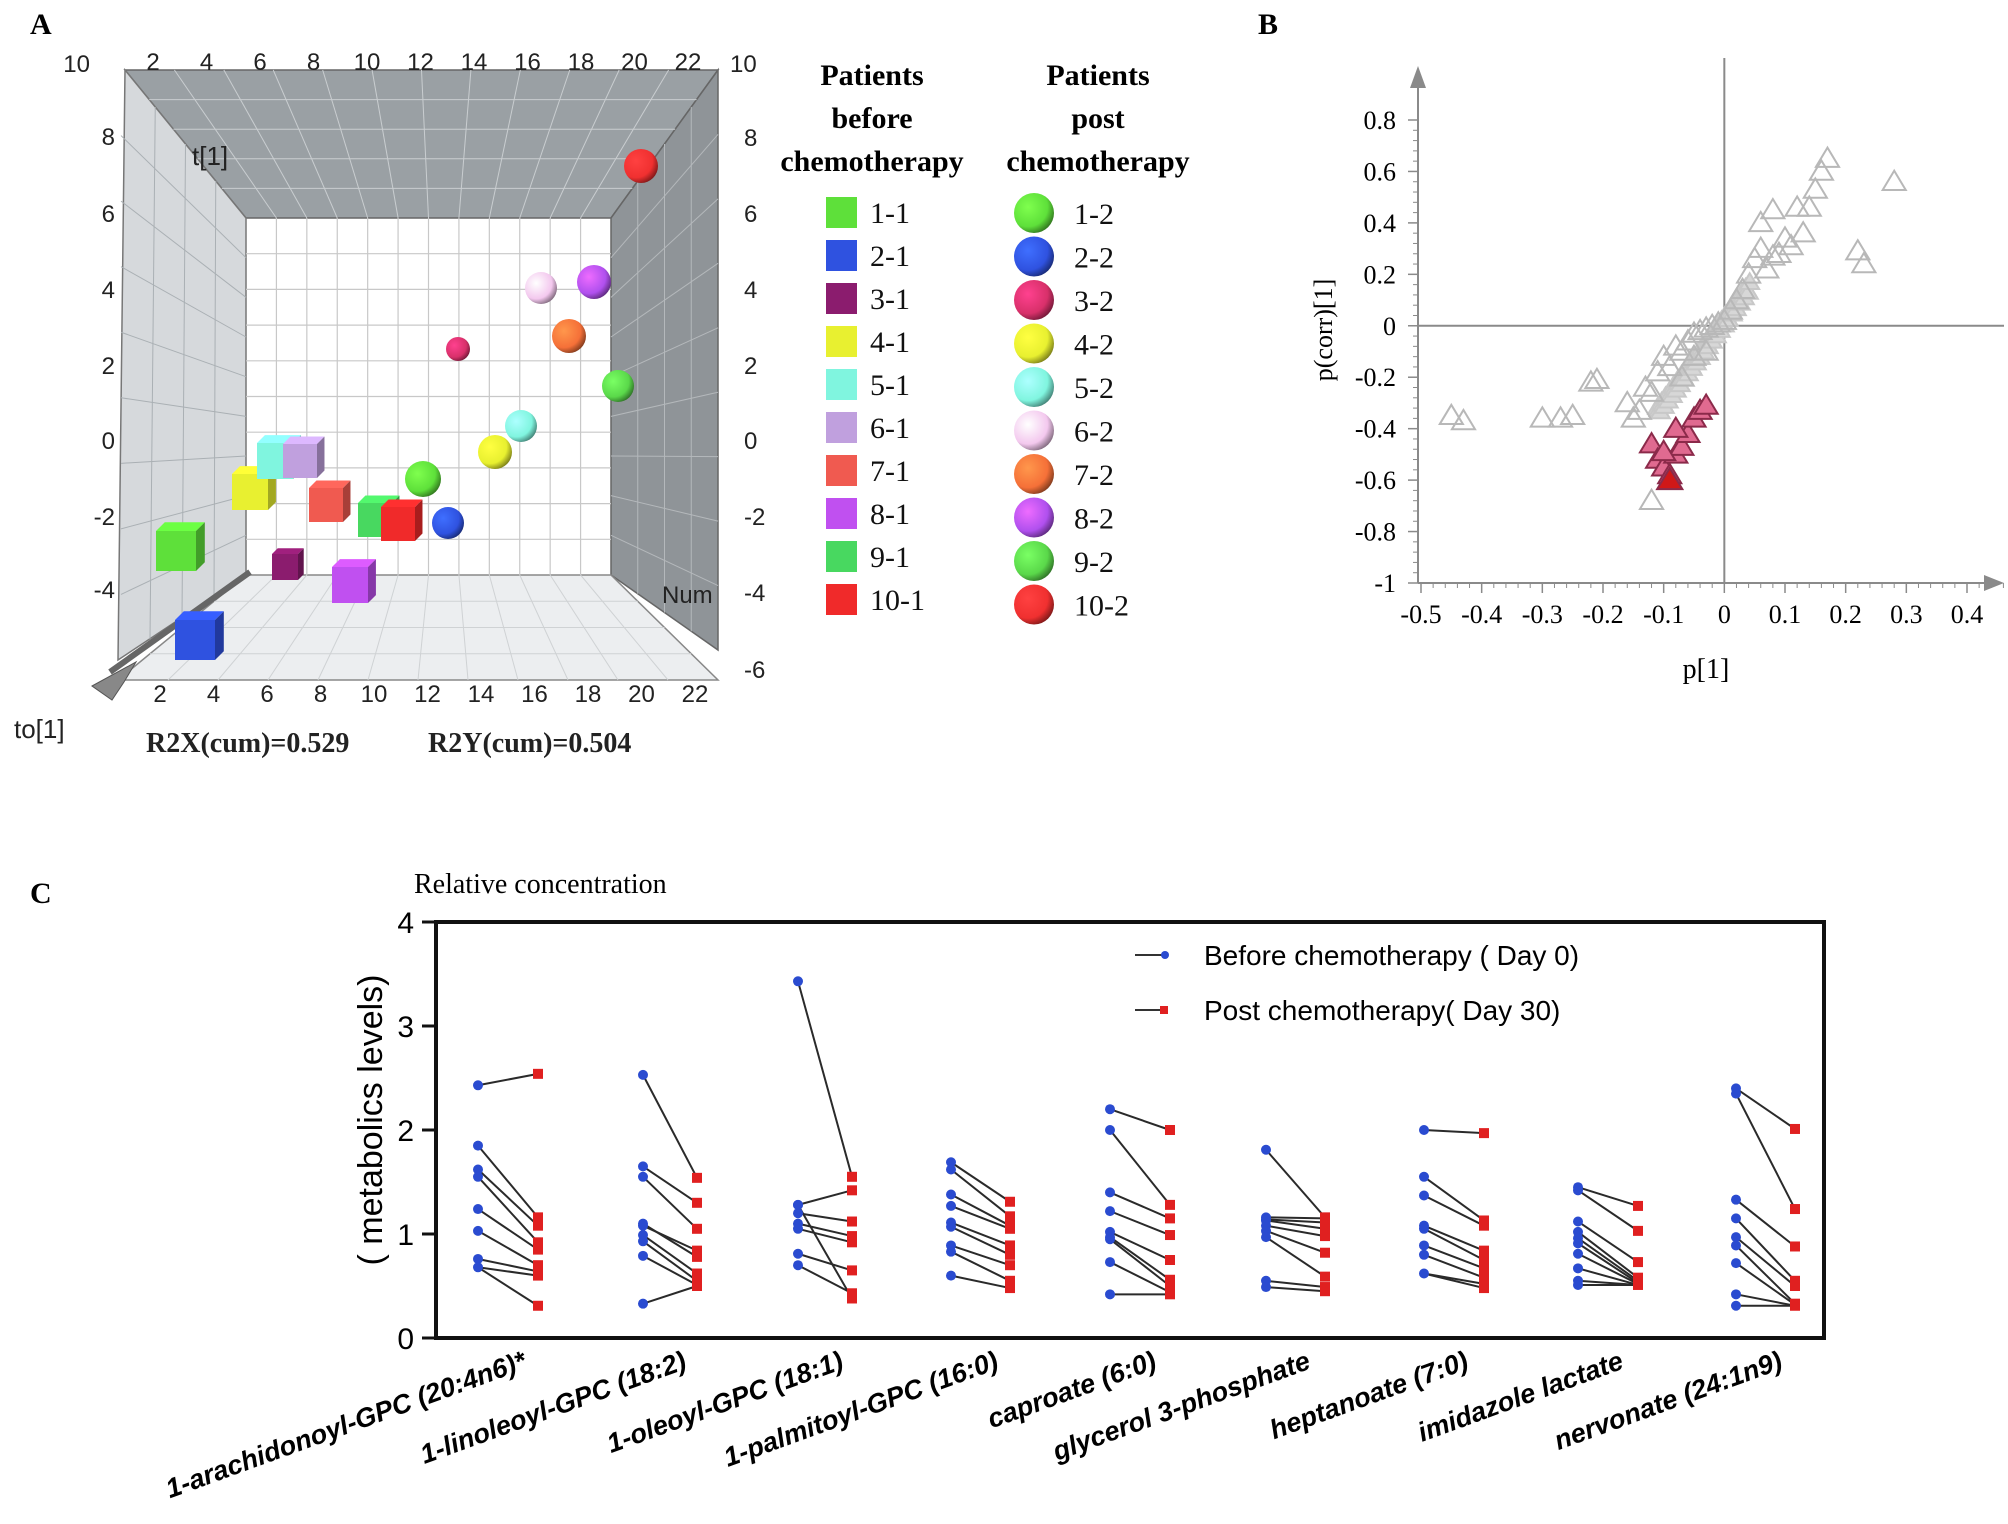 This screenshot has height=1524, width=2008. I want to click on left-tick-label: 2, so click(108, 366).